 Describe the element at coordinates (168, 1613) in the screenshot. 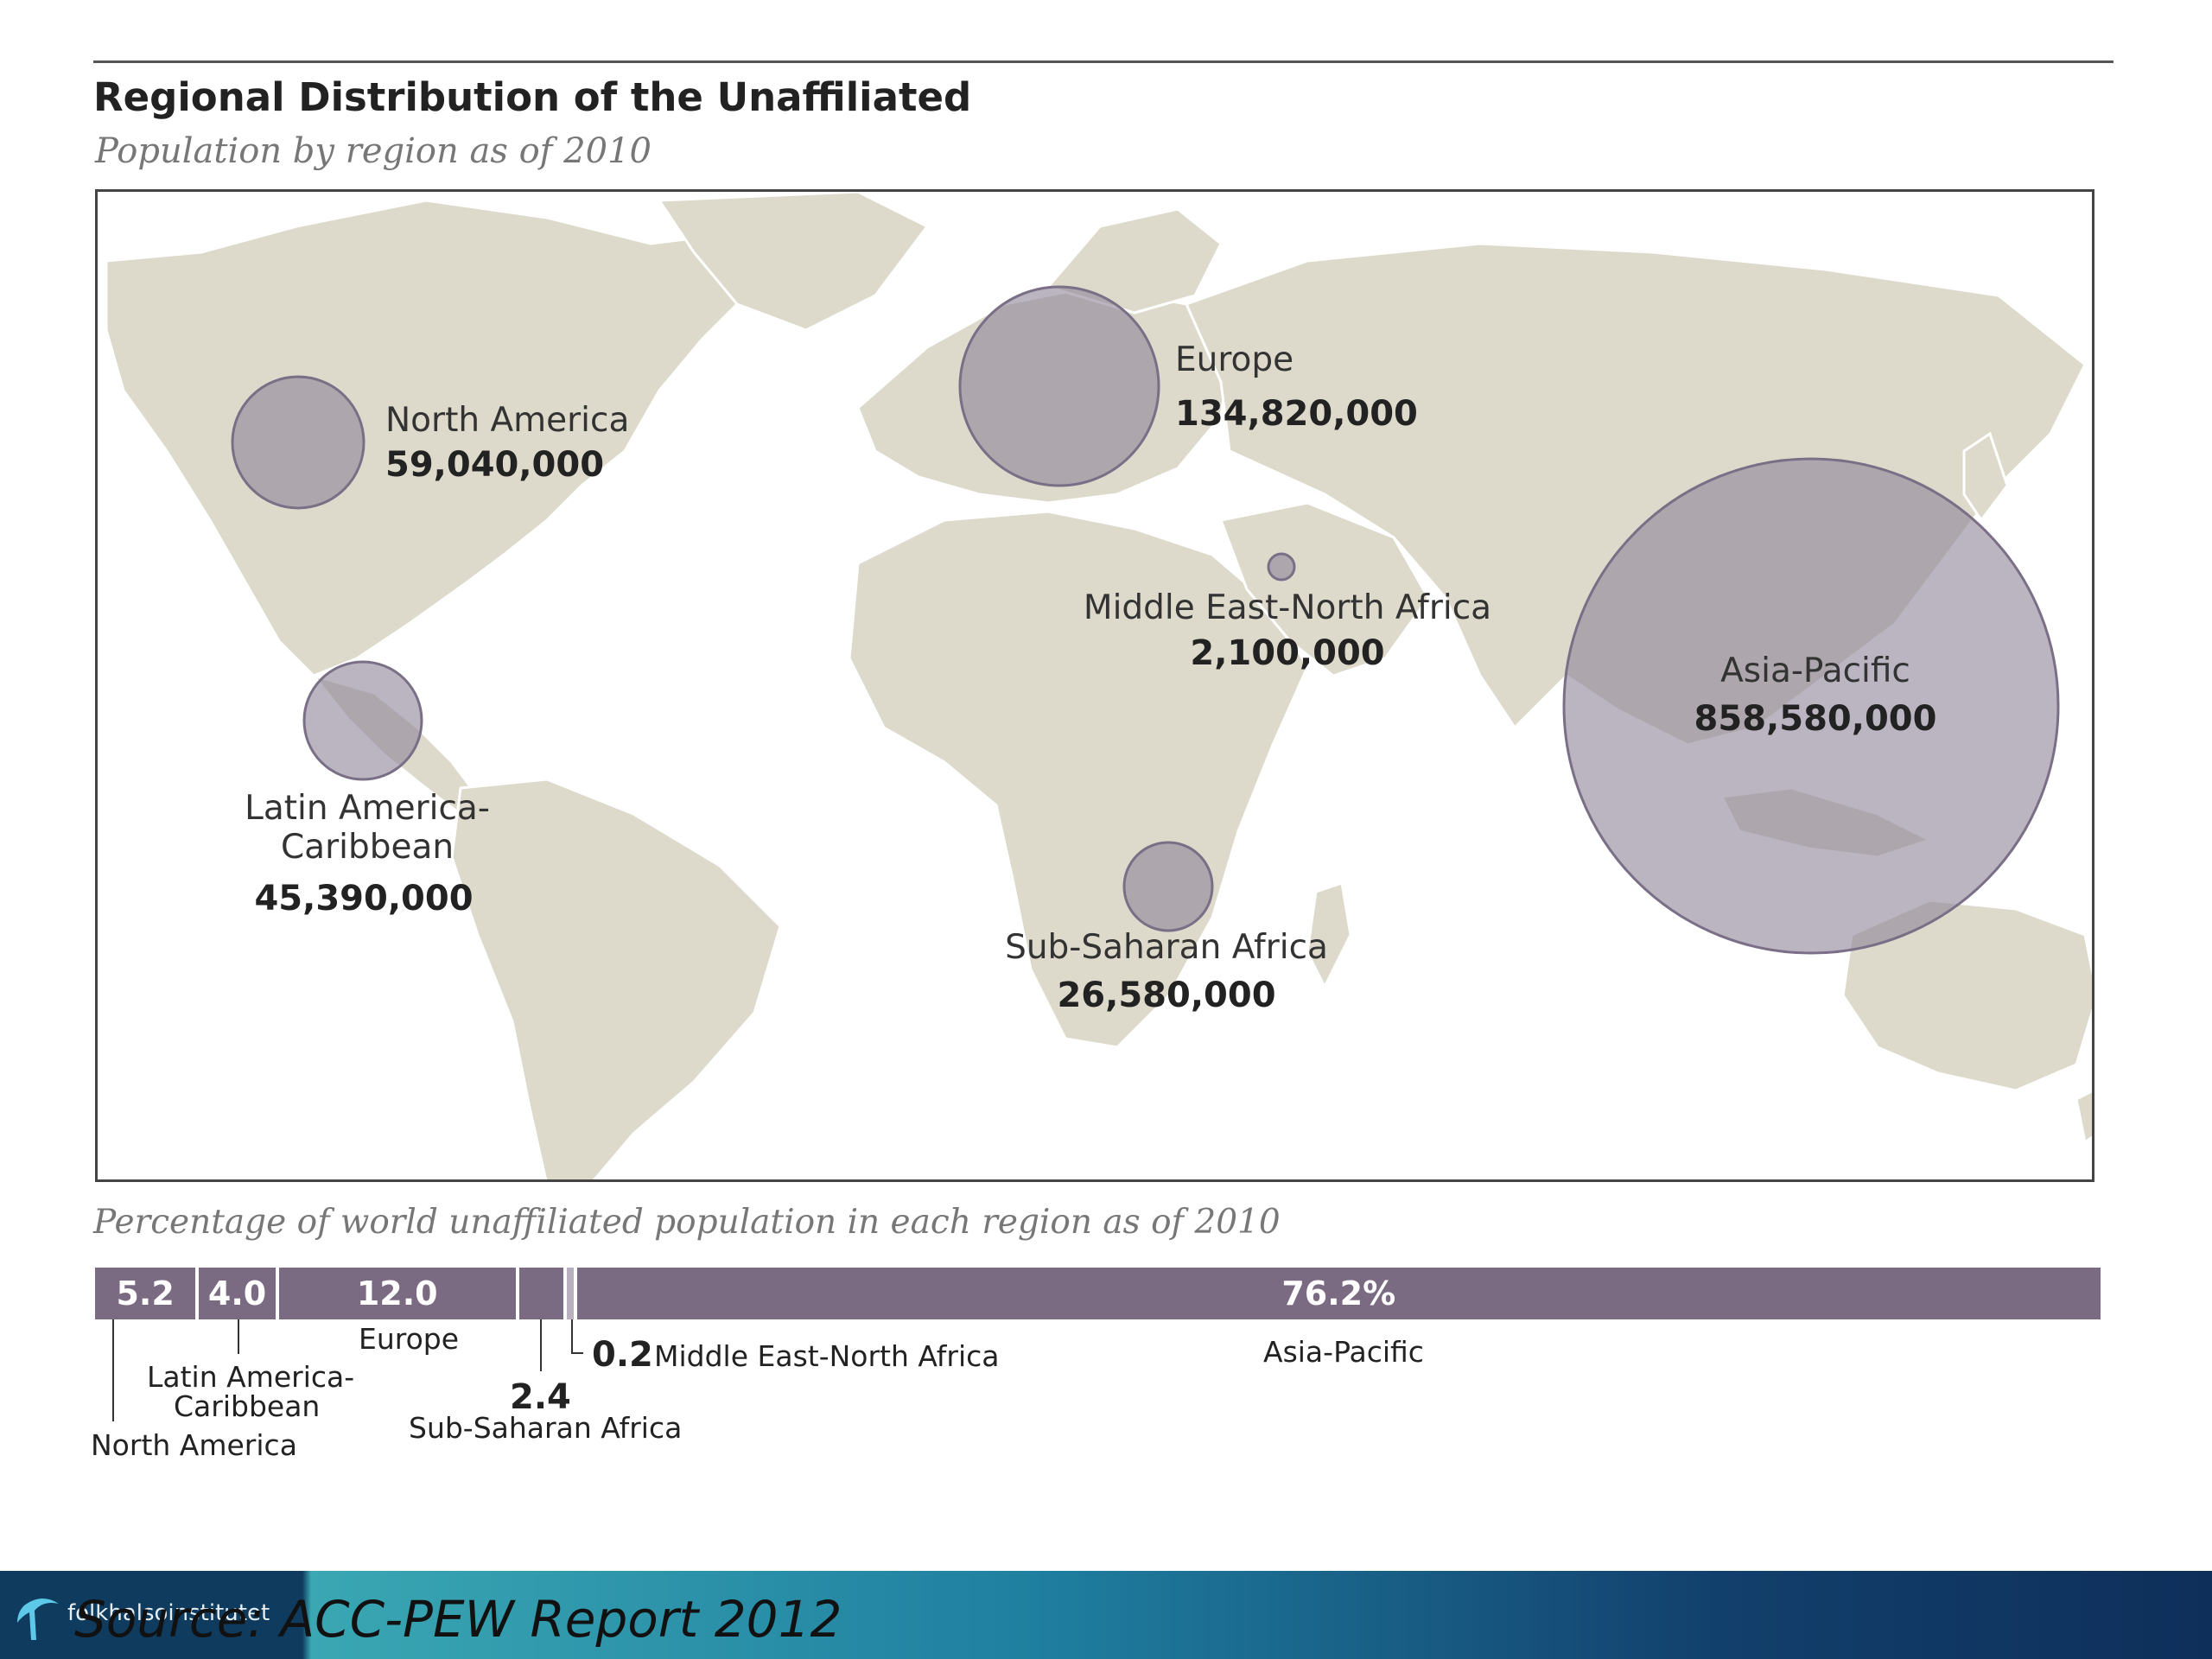

I see `footer-brand: folkhalsoinstitutet` at that location.